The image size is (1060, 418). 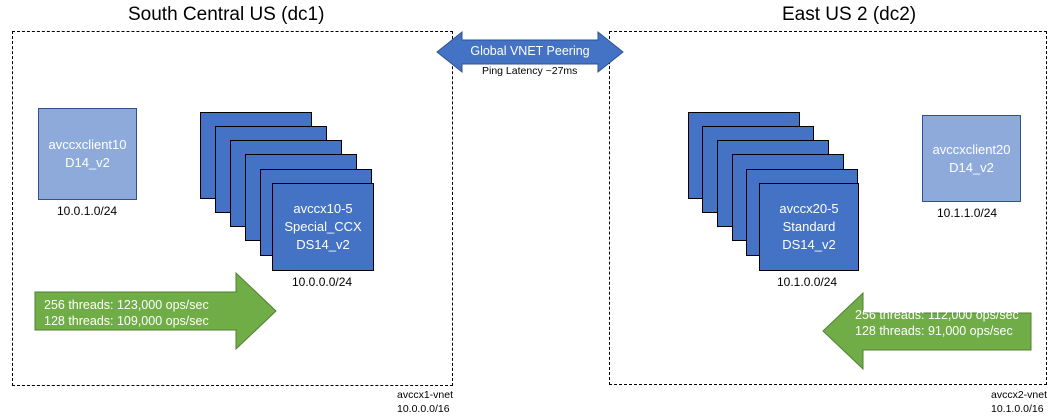 I want to click on vnet-name-left: avccx1-vnet, so click(x=425, y=395).